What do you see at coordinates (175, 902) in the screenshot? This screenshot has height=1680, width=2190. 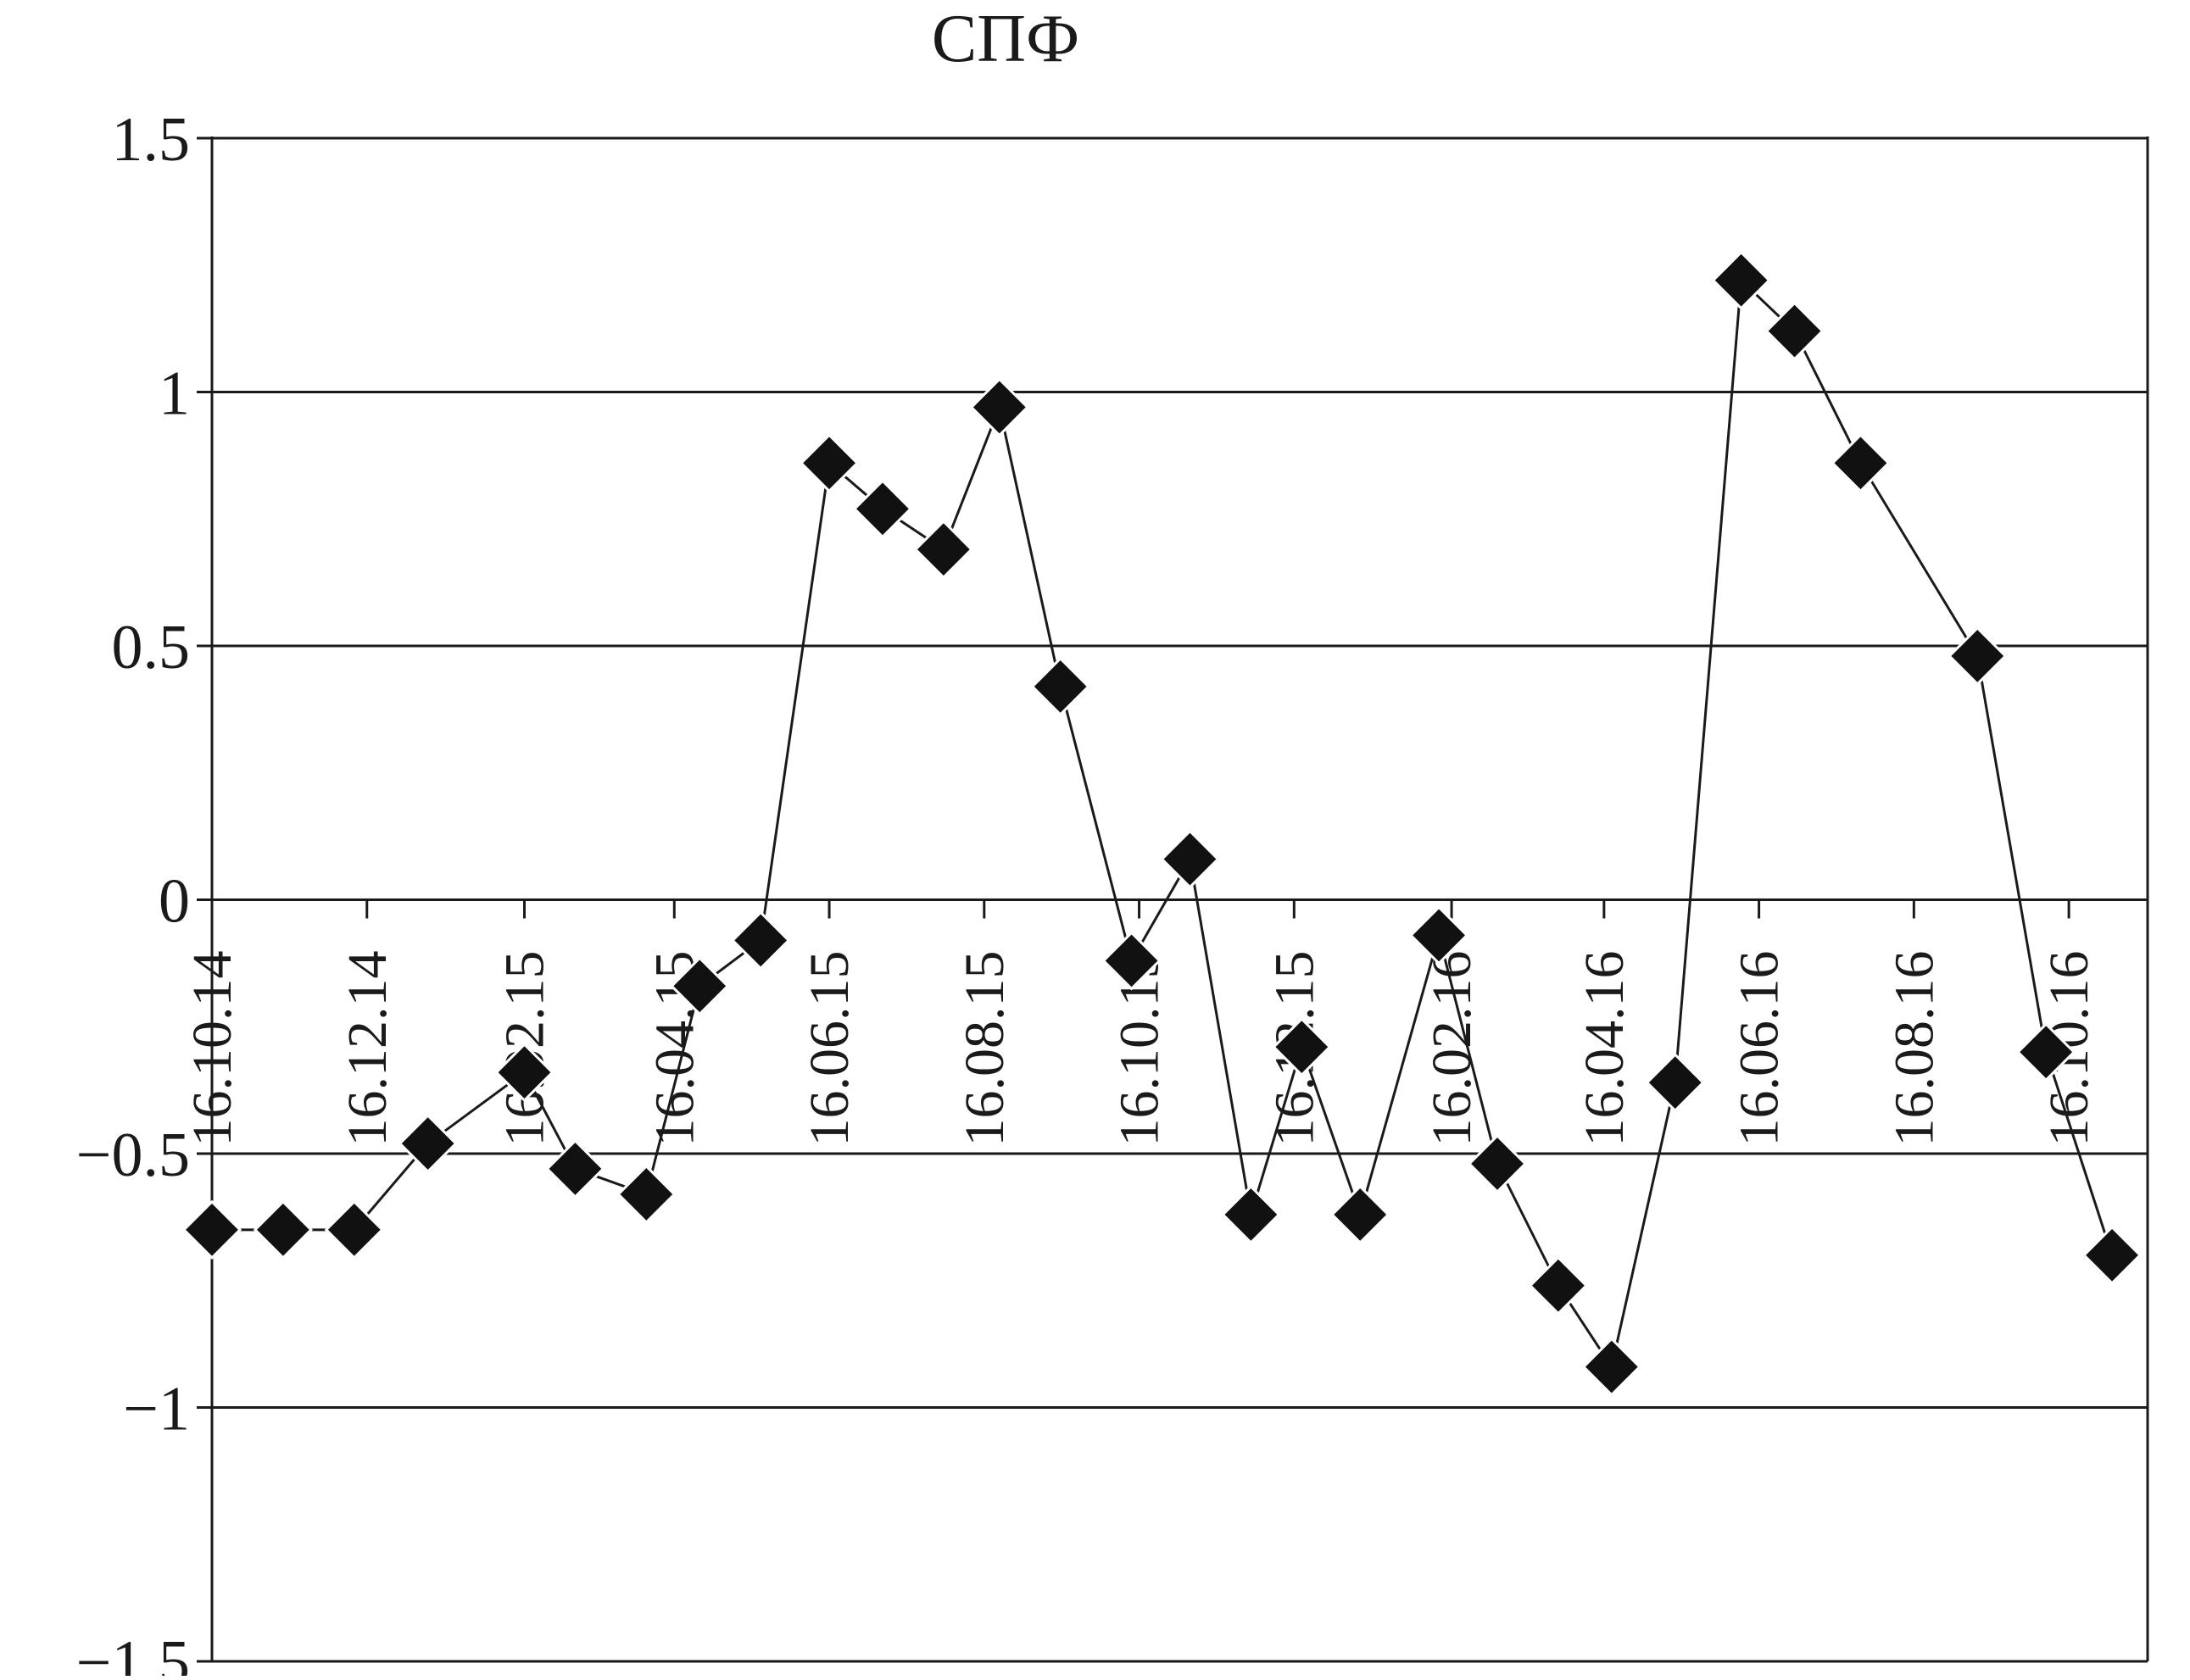 I see `y-tick-label: 0` at bounding box center [175, 902].